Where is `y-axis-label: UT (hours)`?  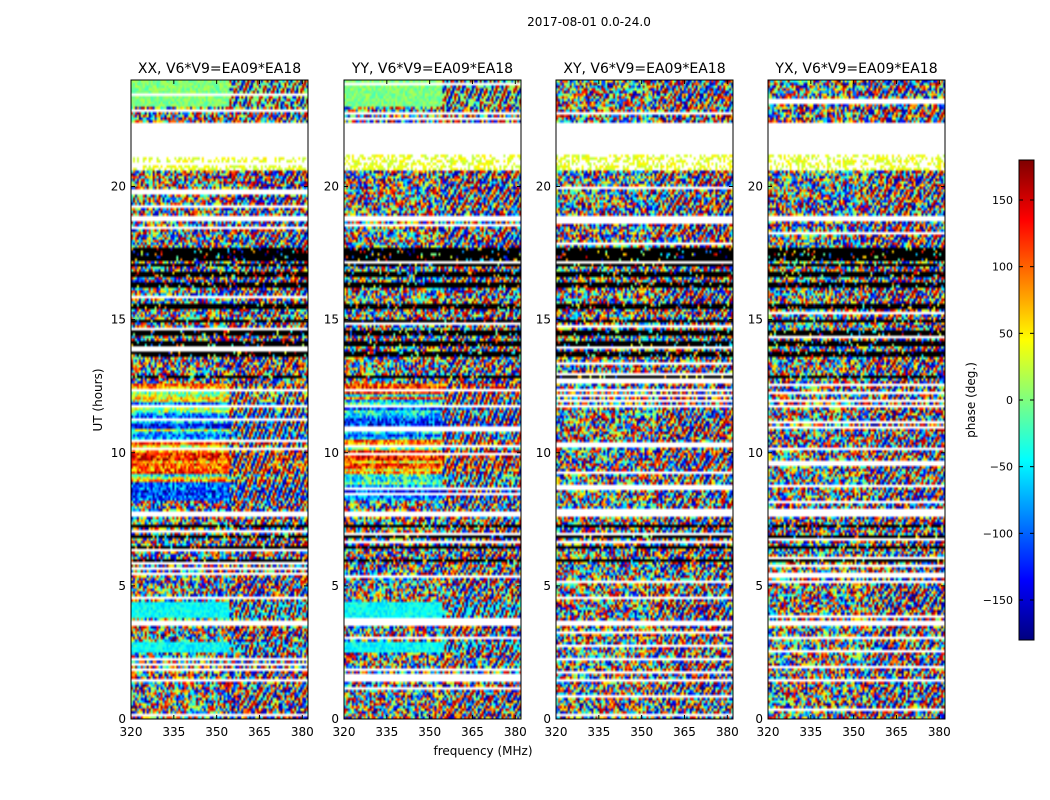
y-axis-label: UT (hours) is located at coordinates (98, 399).